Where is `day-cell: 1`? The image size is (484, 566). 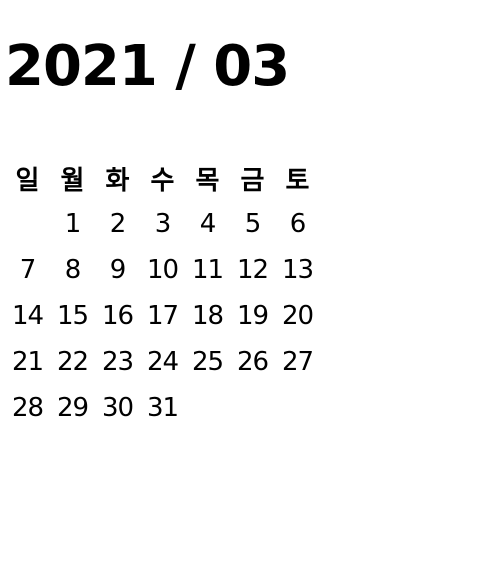 day-cell: 1 is located at coordinates (73, 224).